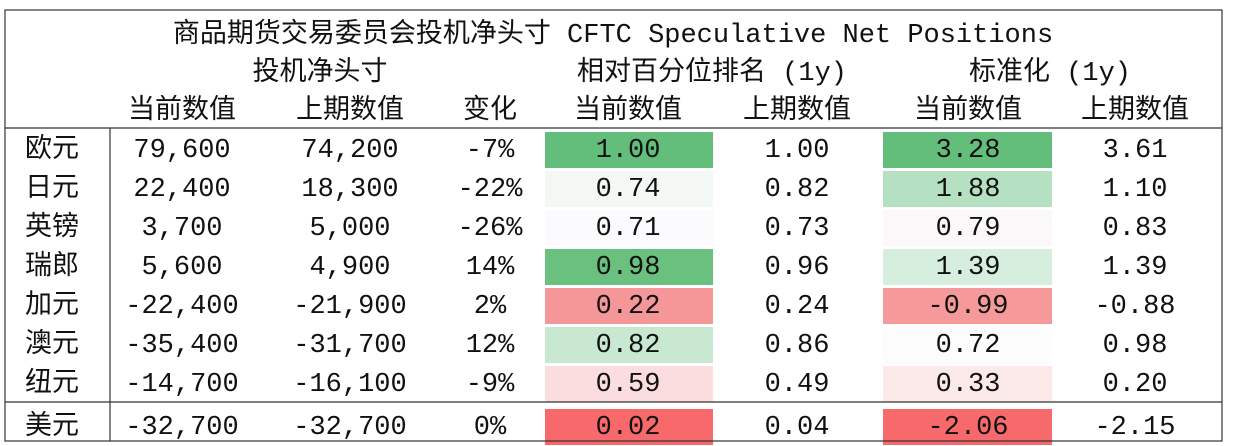 The height and width of the screenshot is (446, 1235). Describe the element at coordinates (349, 346) in the screenshot. I see `cell: -31,700` at that location.